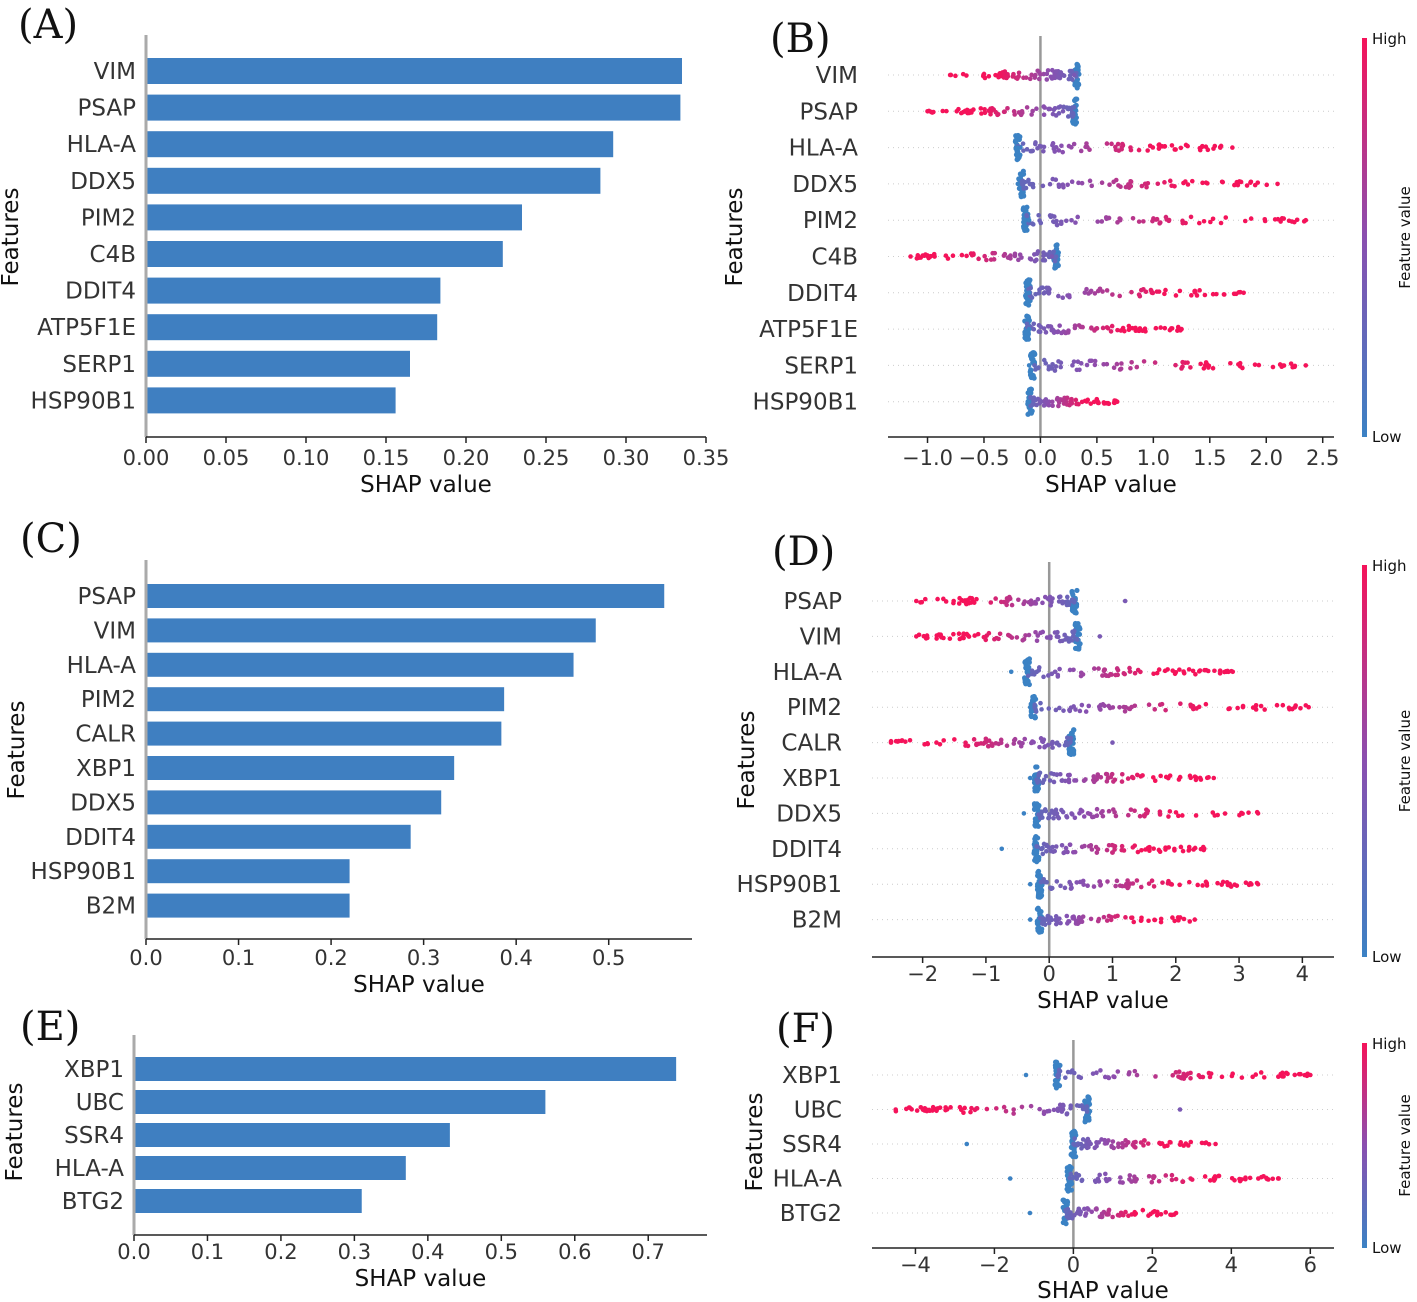 The height and width of the screenshot is (1302, 1417). I want to click on bar-ddit4, so click(293, 290).